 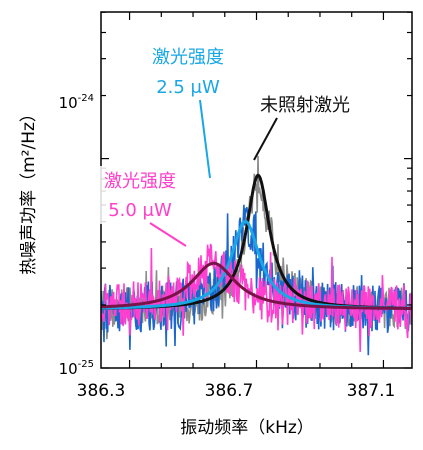 What do you see at coordinates (265, 139) in the screenshot?
I see `leader-unirradiated` at bounding box center [265, 139].